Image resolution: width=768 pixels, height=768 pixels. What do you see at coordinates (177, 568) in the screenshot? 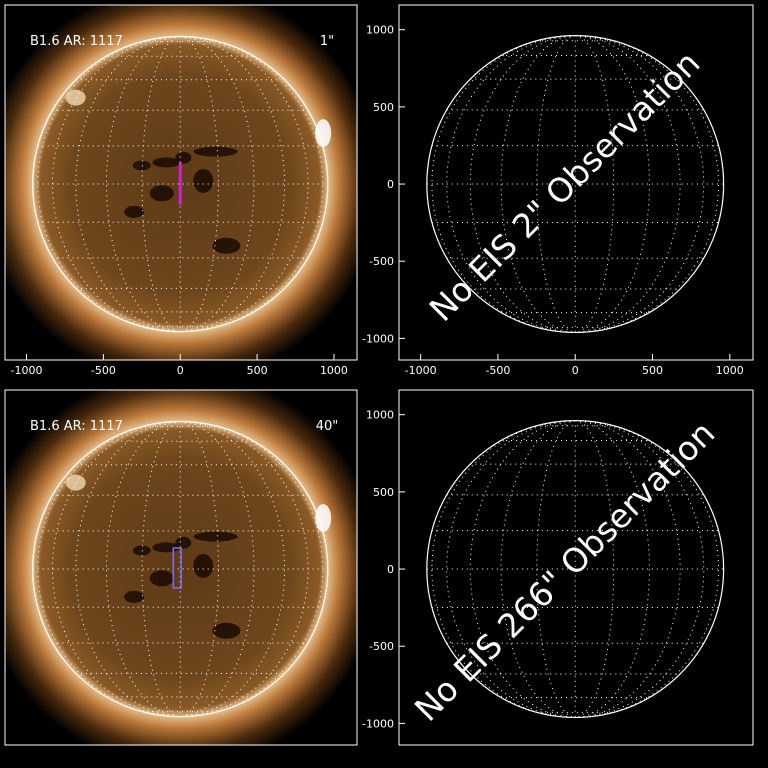
I see `raster-box` at bounding box center [177, 568].